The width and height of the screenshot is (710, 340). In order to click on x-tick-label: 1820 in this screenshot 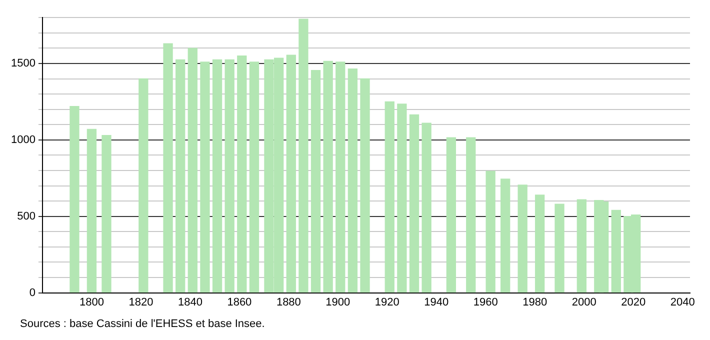, I will do `click(141, 302)`.